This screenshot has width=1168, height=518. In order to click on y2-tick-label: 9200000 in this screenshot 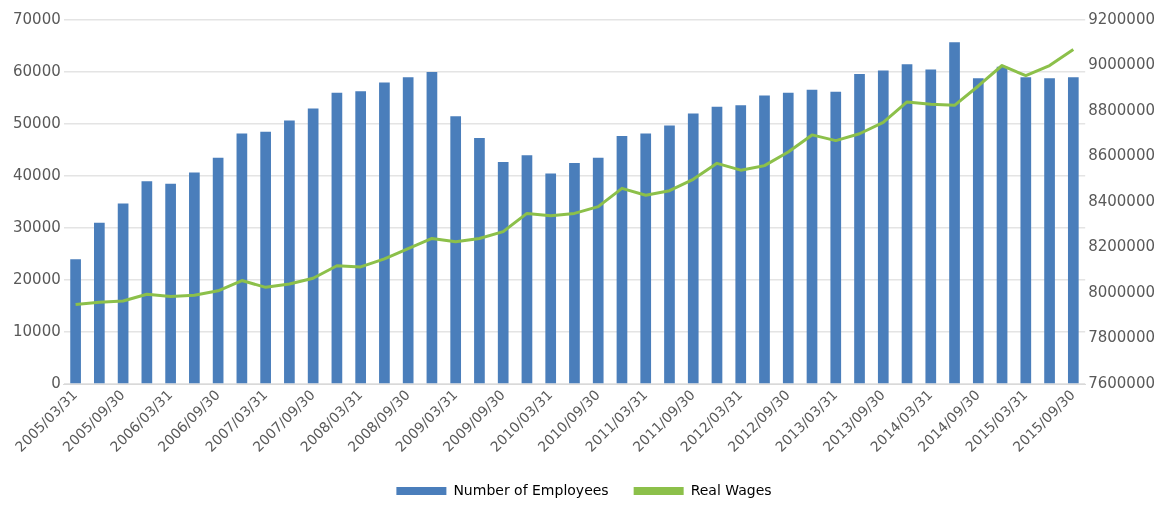, I will do `click(1122, 18)`.